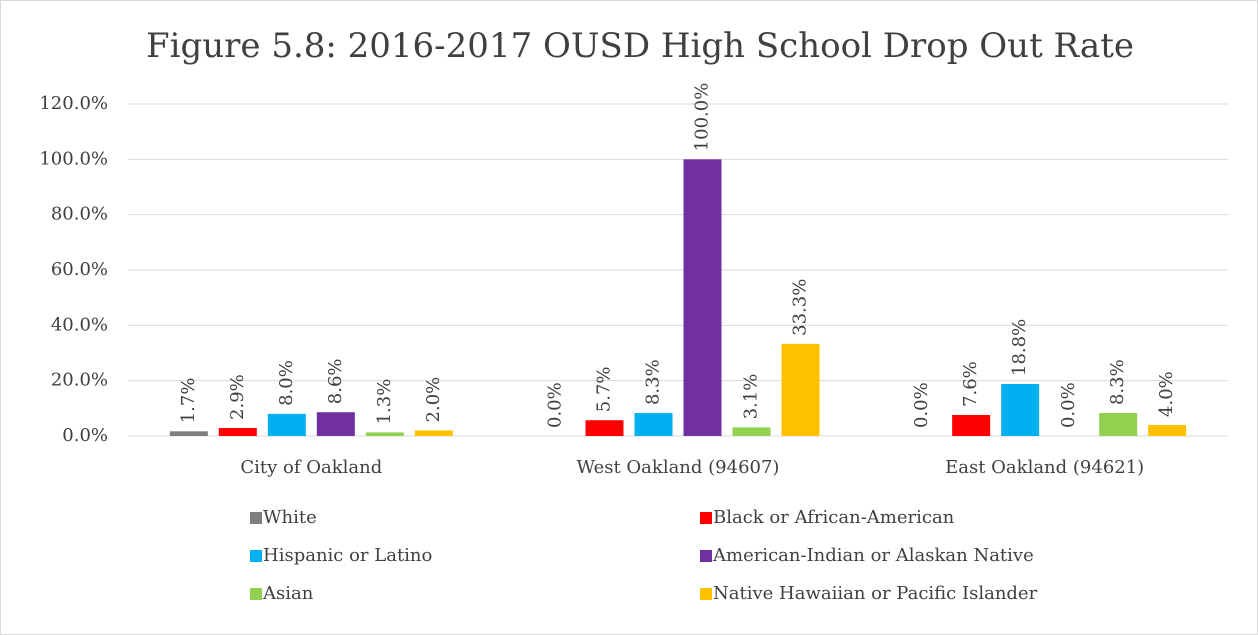 The width and height of the screenshot is (1258, 635). Describe the element at coordinates (702, 117) in the screenshot. I see `data-label: 100.0%` at that location.